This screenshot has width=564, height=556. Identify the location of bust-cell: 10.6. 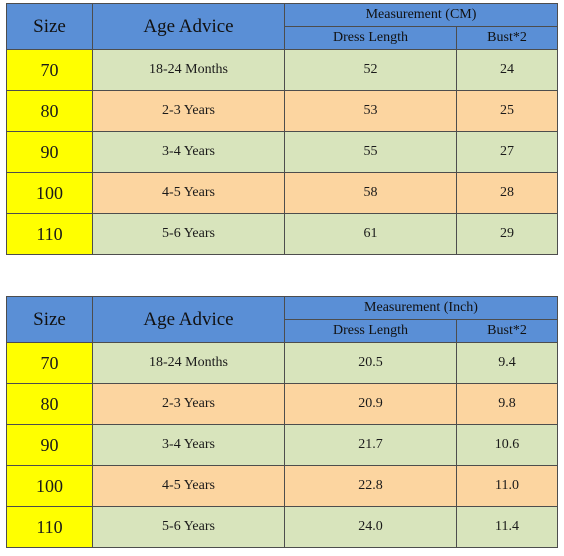
(507, 445).